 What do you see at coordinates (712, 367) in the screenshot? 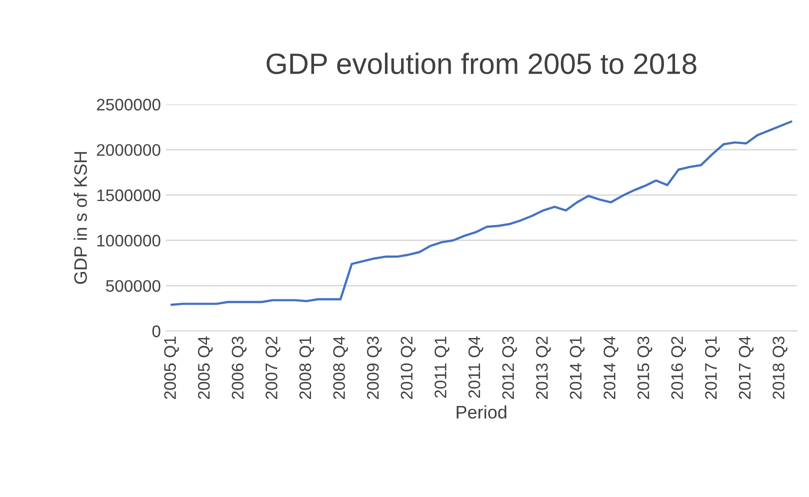
I see `x-tick-label: 2017 Q1` at bounding box center [712, 367].